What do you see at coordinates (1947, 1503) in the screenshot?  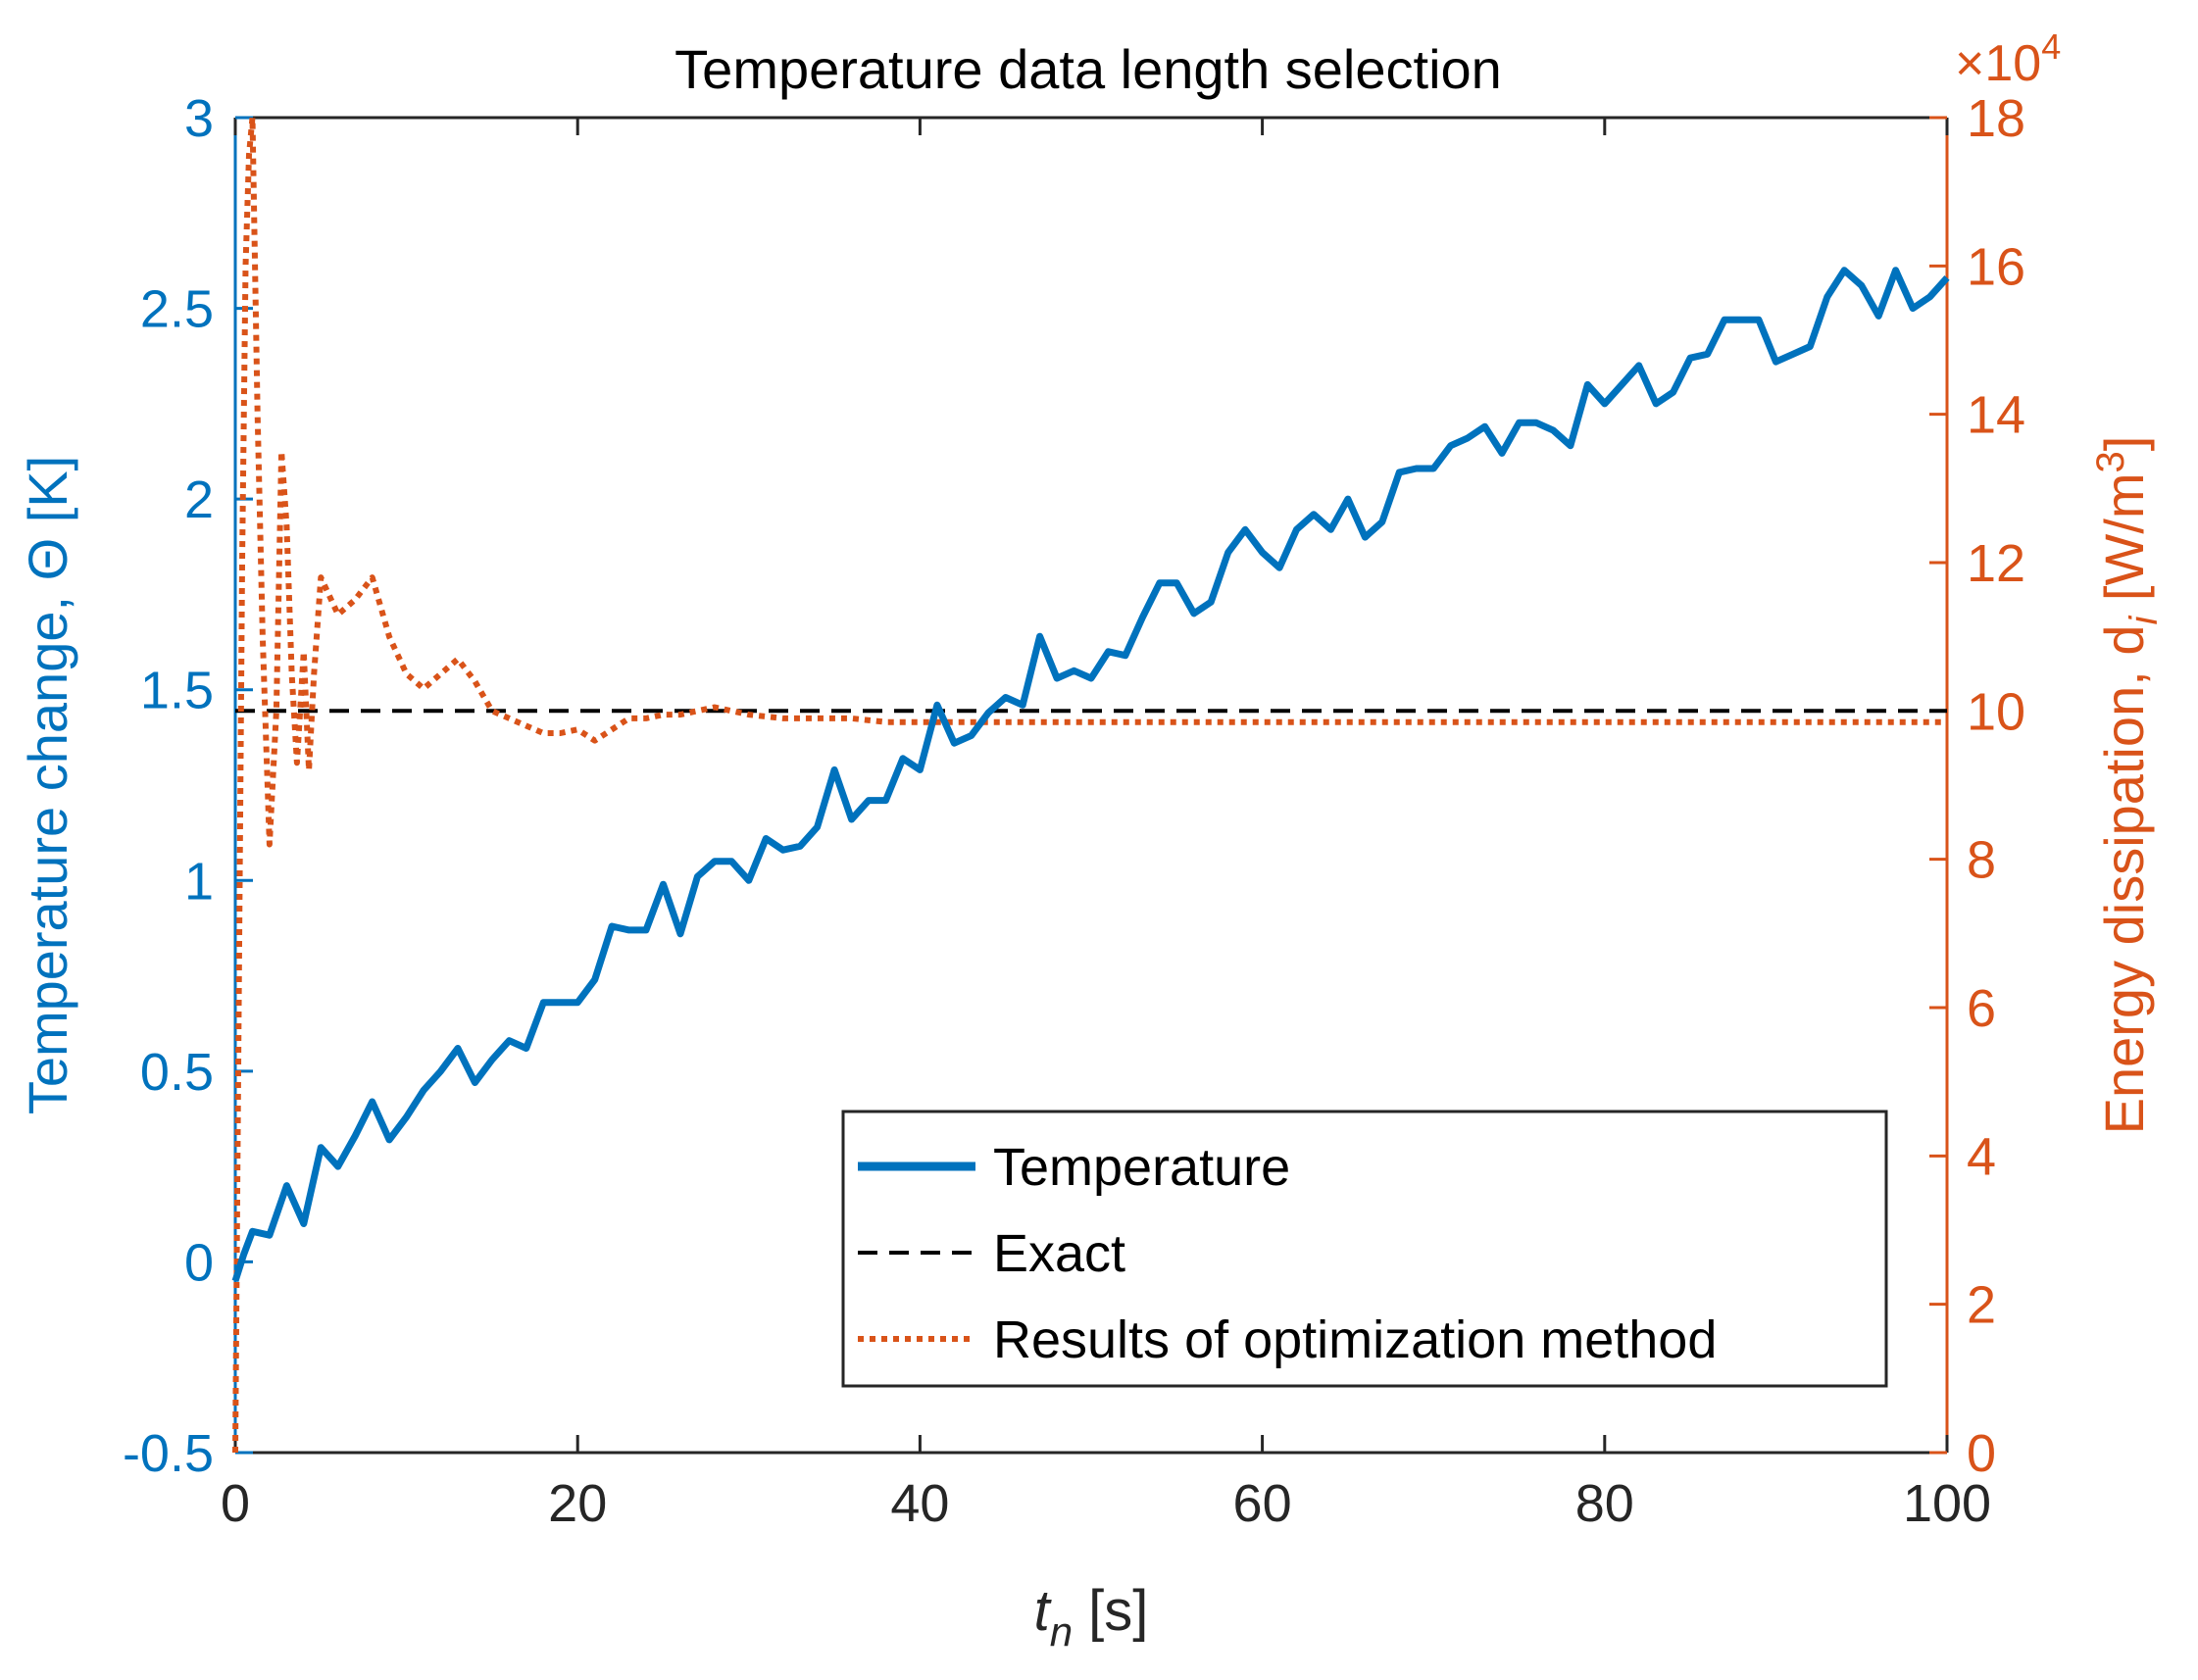 I see `x-tick-label: 100` at bounding box center [1947, 1503].